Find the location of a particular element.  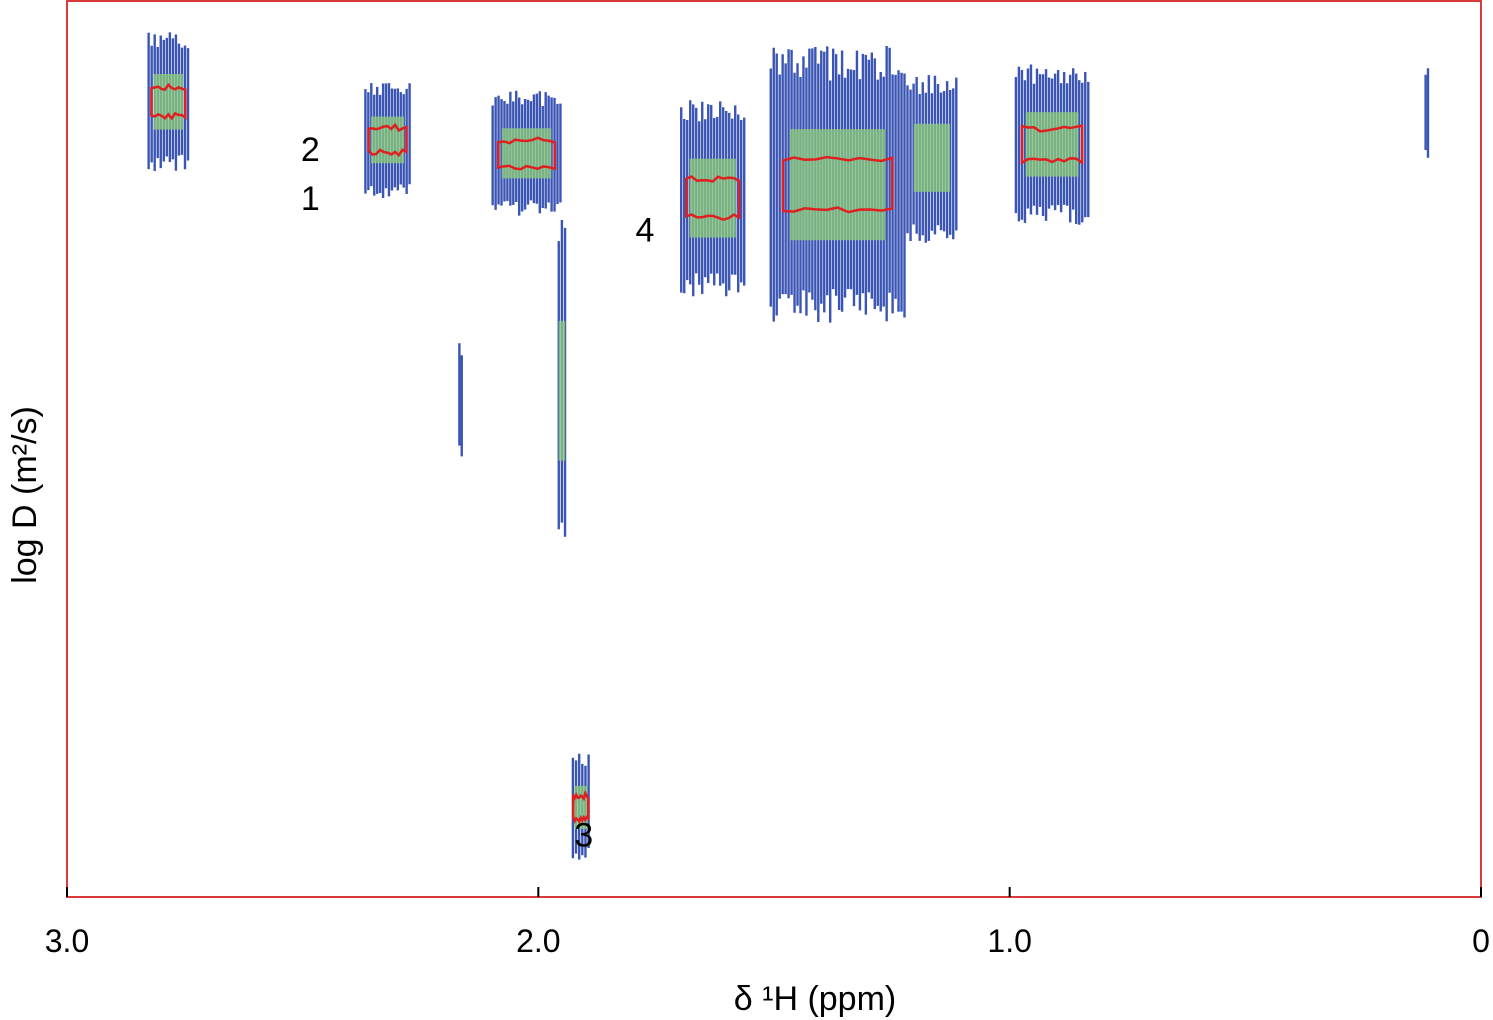

peak-label: 4 is located at coordinates (645, 230).